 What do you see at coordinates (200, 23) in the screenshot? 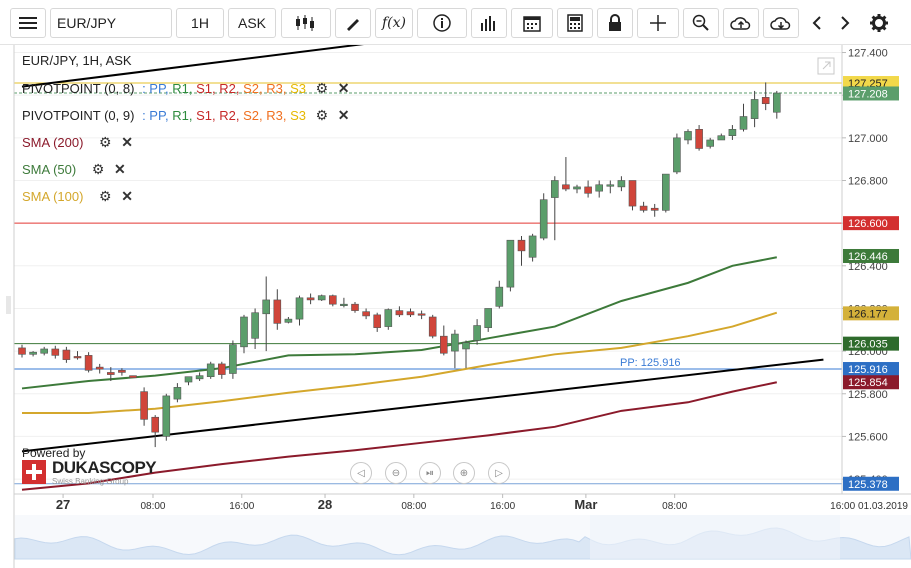
I see `timeframe-selector: 1H` at bounding box center [200, 23].